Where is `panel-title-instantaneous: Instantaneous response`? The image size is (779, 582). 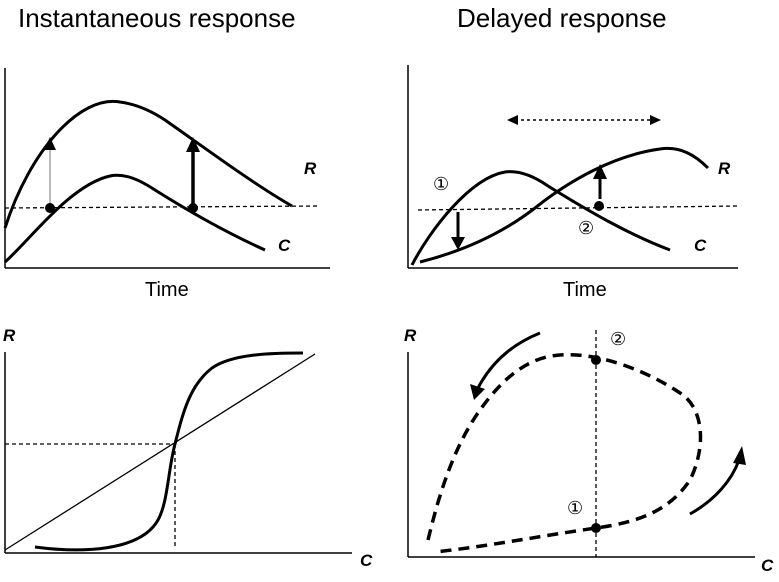 panel-title-instantaneous: Instantaneous response is located at coordinates (157, 18).